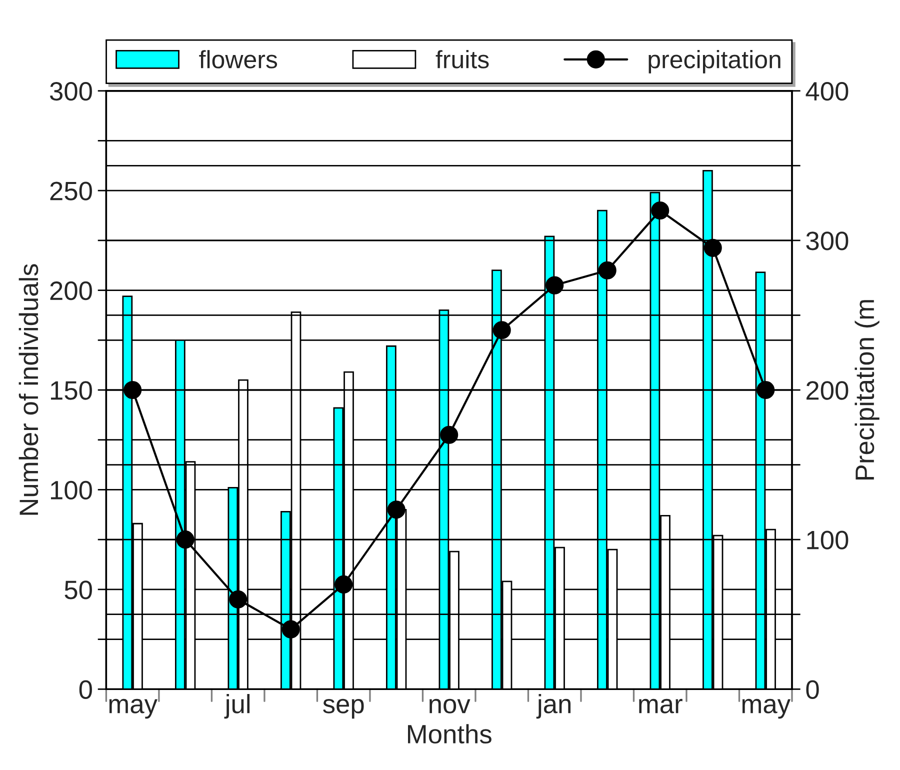 This screenshot has height=770, width=900. Describe the element at coordinates (343, 708) in the screenshot. I see `x-tick-label: sep` at that location.